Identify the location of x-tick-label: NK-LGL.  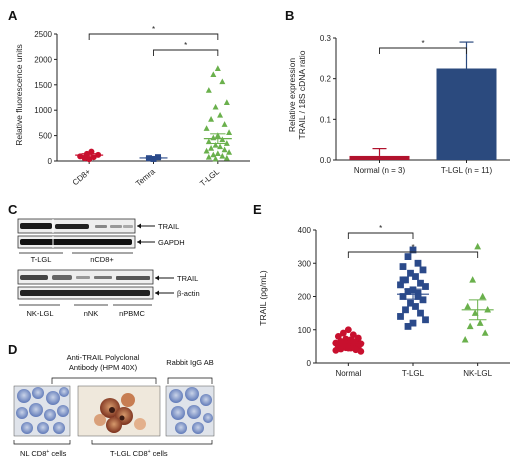
(477, 373).